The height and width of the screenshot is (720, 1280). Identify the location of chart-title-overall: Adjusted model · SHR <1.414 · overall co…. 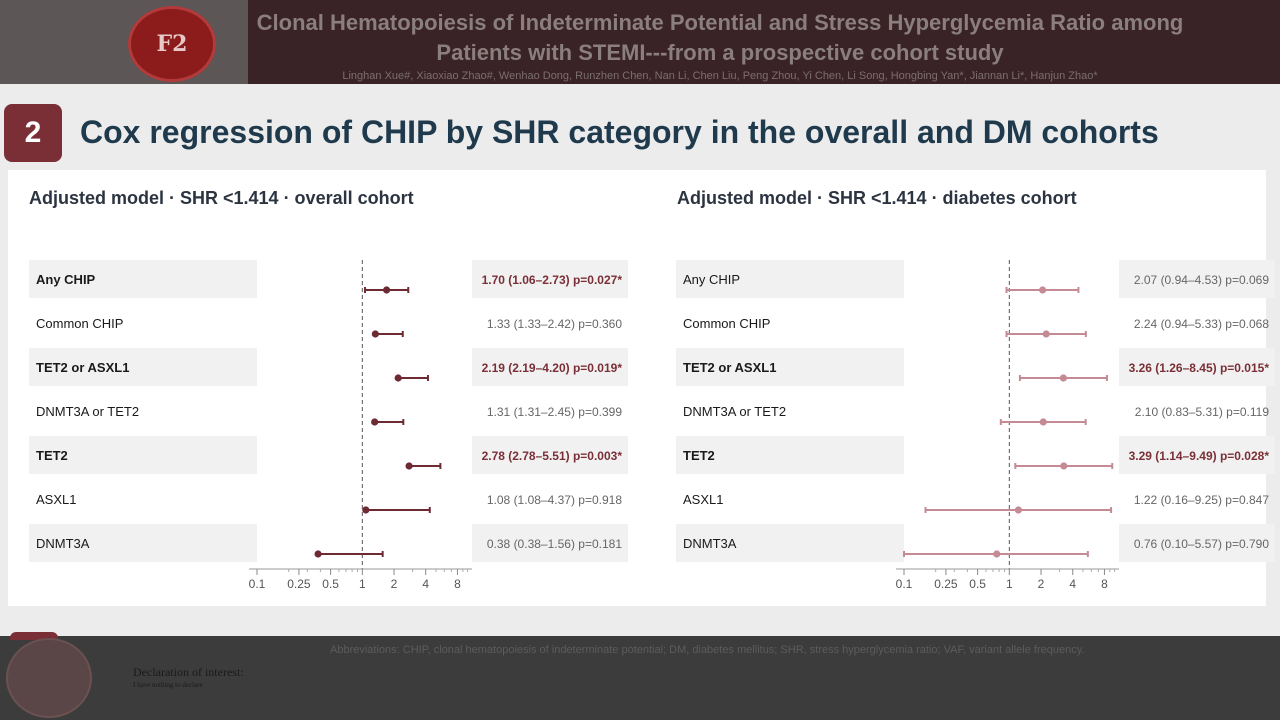
(221, 198).